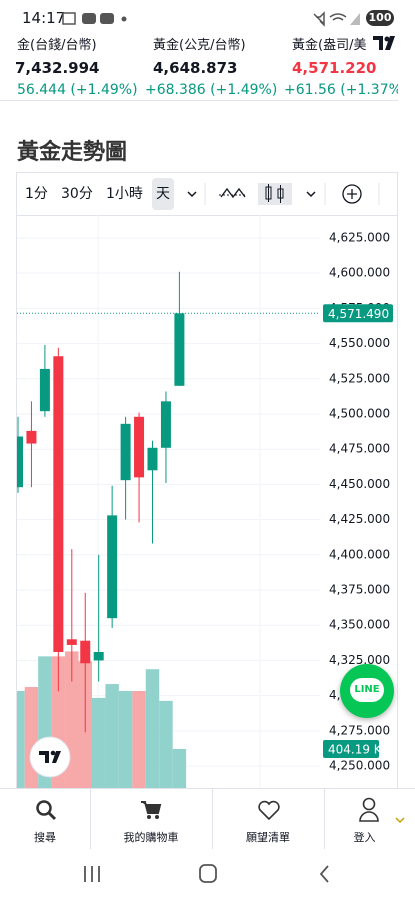 The image size is (415, 900). What do you see at coordinates (199, 45) in the screenshot?
I see `ticker-name: 黃金(公克/台幣)` at bounding box center [199, 45].